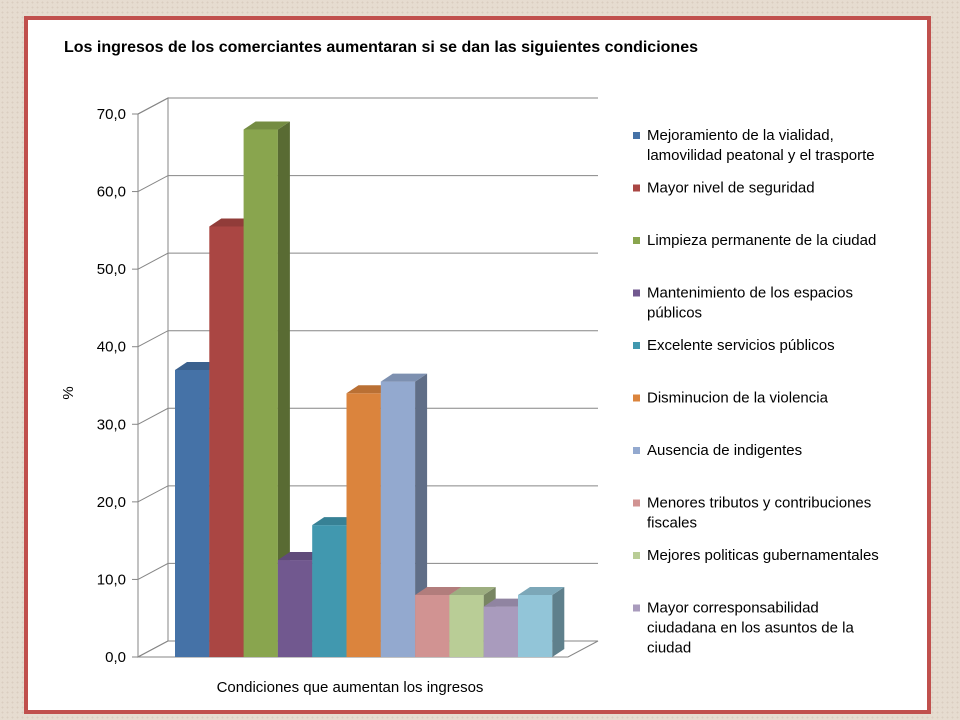 This screenshot has height=720, width=960. What do you see at coordinates (153, 377) in the screenshot?
I see `side-wall` at bounding box center [153, 377].